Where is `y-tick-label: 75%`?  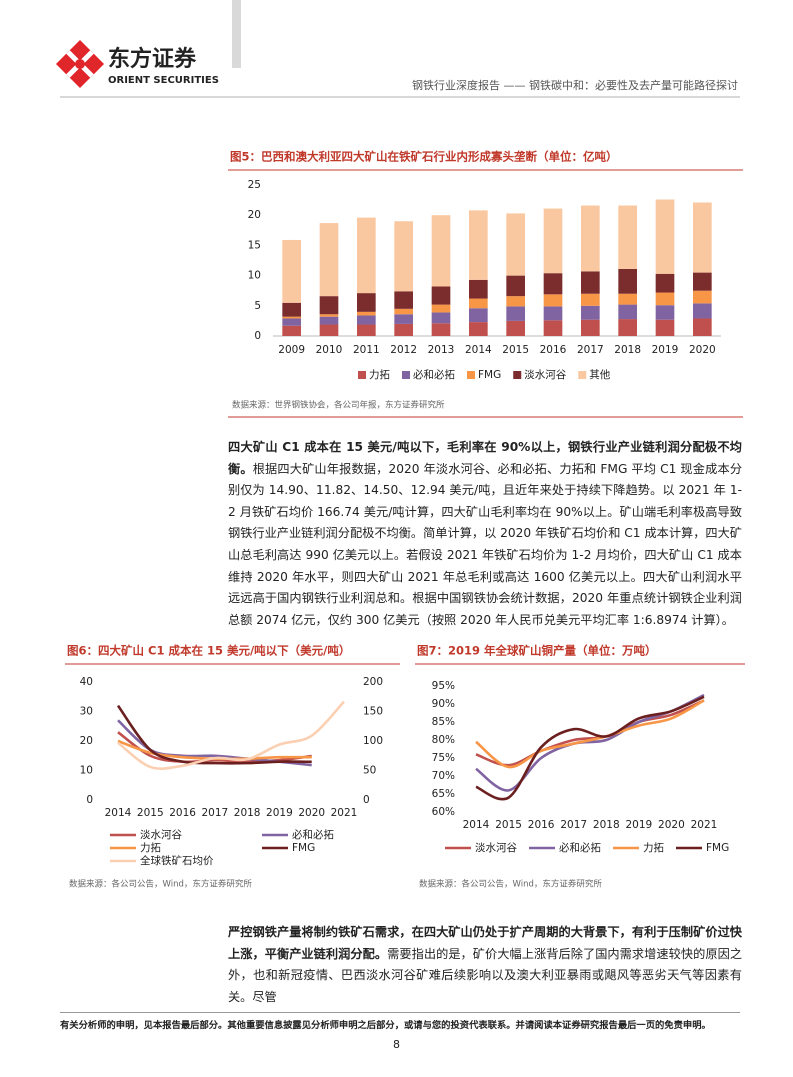 y-tick-label: 75% is located at coordinates (443, 758).